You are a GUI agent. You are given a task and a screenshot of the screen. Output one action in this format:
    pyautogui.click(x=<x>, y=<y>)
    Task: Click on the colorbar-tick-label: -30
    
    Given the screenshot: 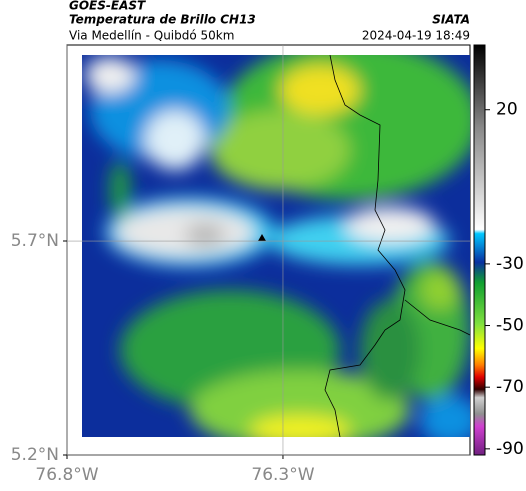 What is the action you would take?
    pyautogui.click(x=510, y=264)
    